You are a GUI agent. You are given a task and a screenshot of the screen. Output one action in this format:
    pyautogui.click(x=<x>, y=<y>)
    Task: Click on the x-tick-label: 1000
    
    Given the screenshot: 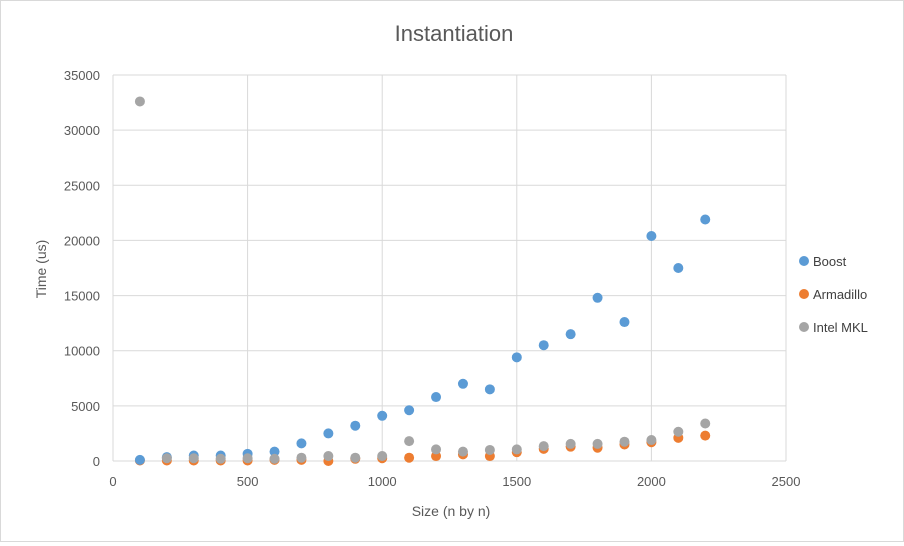 What is the action you would take?
    pyautogui.click(x=382, y=481)
    